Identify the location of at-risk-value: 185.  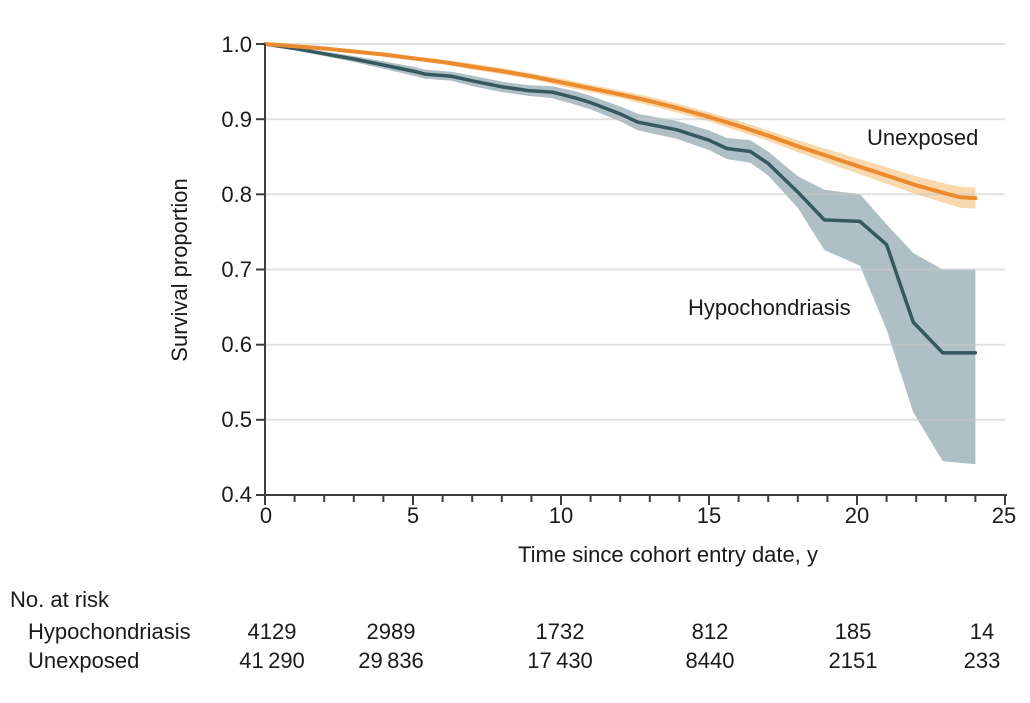
(853, 631).